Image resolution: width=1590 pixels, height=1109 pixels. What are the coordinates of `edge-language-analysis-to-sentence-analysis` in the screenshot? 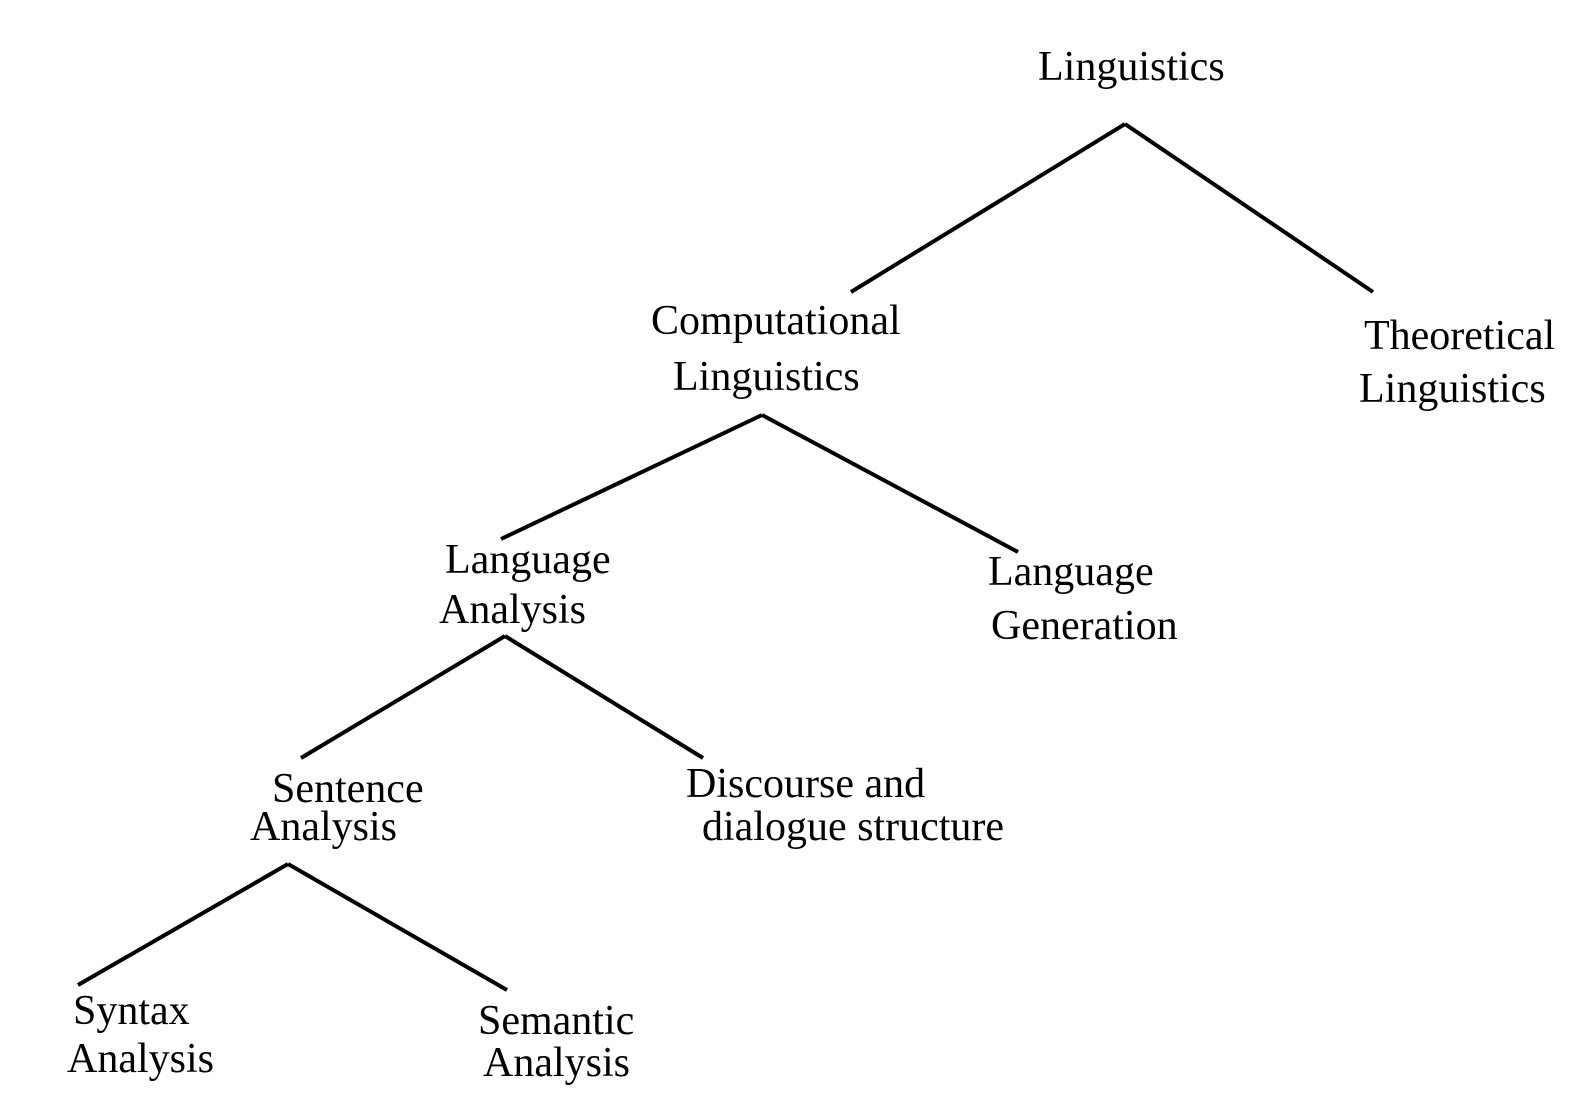 It's located at (403, 697).